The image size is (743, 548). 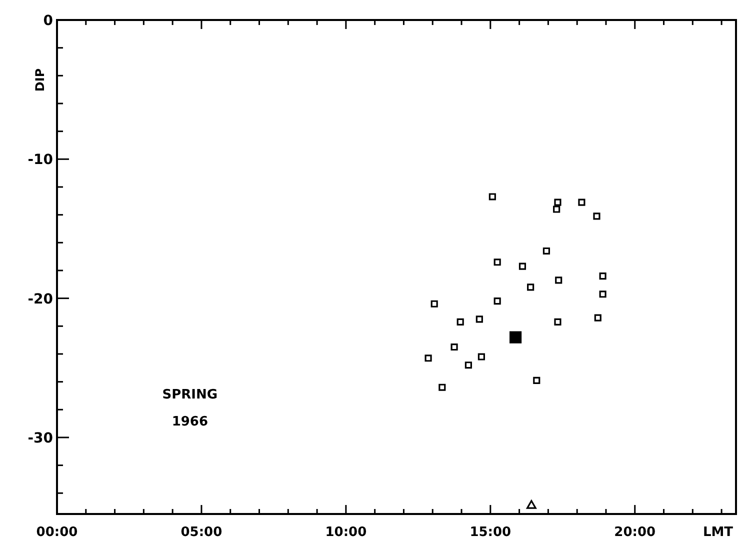 I want to click on y-tick-label: -30, so click(x=41, y=438).